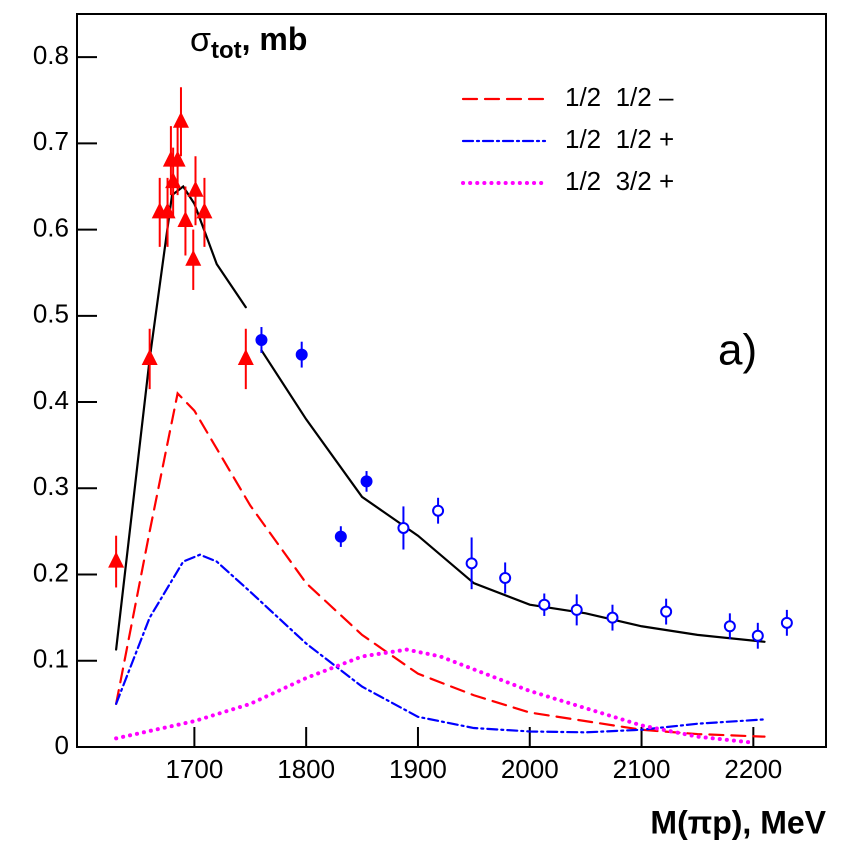  What do you see at coordinates (51, 400) in the screenshot?
I see `y-tick-label: 0.4` at bounding box center [51, 400].